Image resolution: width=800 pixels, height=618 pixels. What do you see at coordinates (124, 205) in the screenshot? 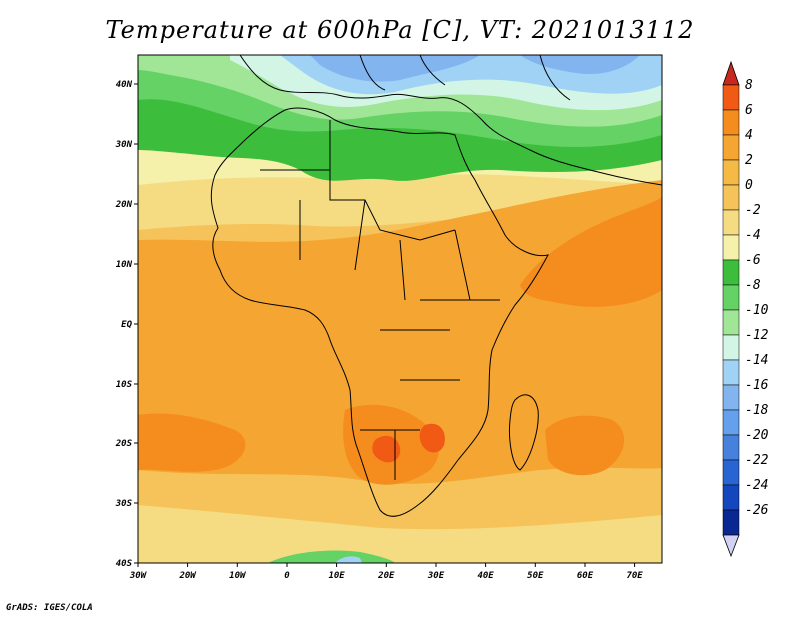
I see `y-tick-label: 20N` at bounding box center [124, 205].